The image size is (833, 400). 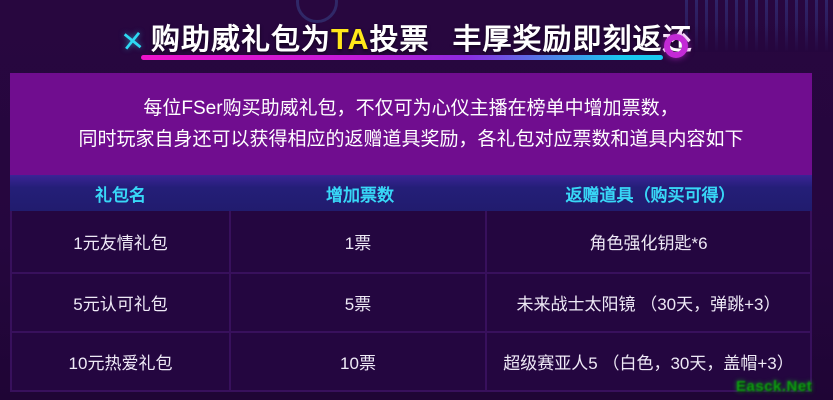 What do you see at coordinates (759, 26) in the screenshot?
I see `stripes-decoration` at bounding box center [759, 26].